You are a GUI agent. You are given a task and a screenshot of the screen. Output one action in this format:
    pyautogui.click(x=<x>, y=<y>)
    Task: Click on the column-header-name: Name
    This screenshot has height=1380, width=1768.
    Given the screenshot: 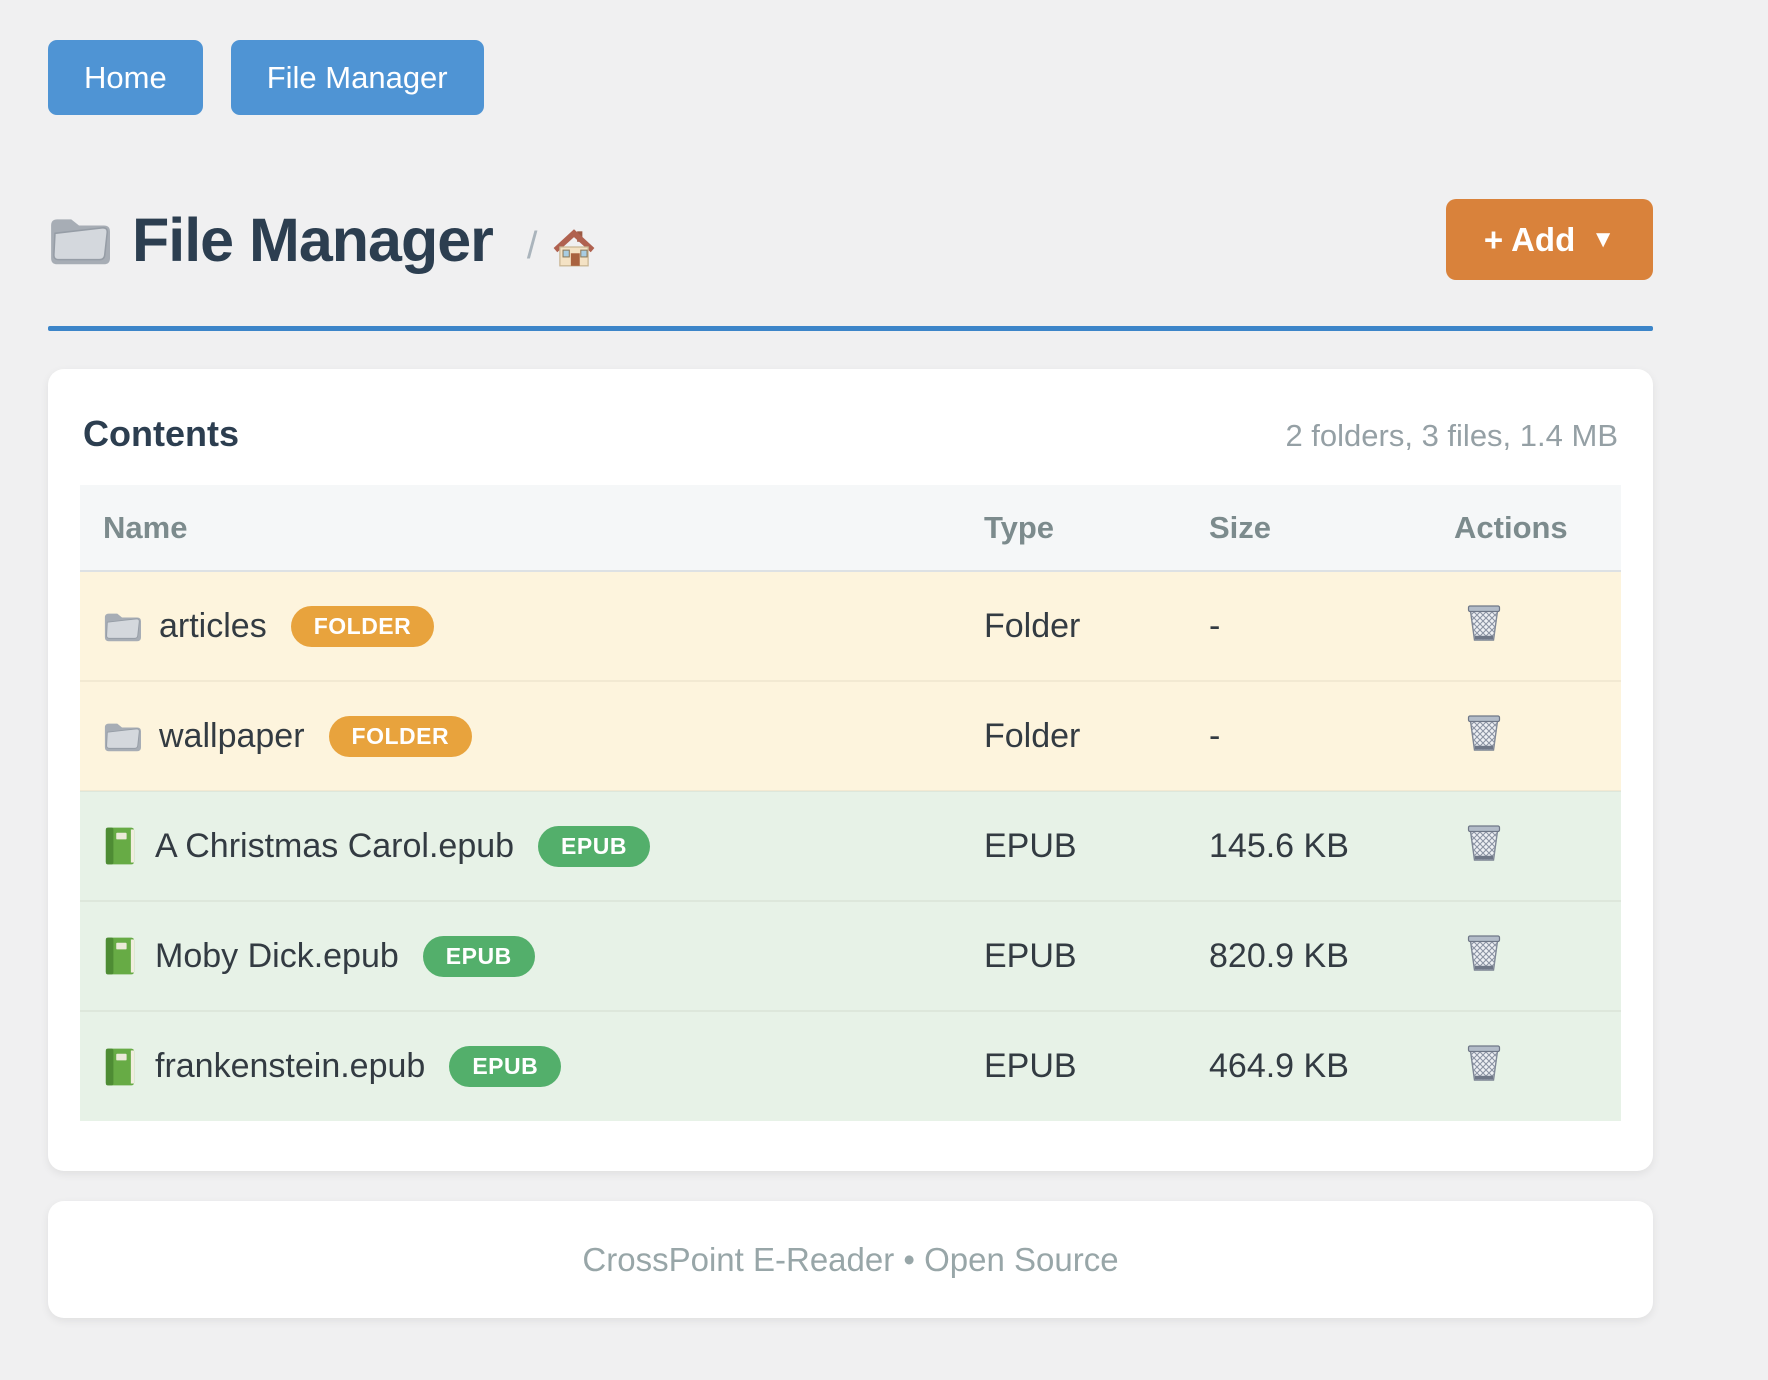 What is the action you would take?
    pyautogui.click(x=520, y=528)
    